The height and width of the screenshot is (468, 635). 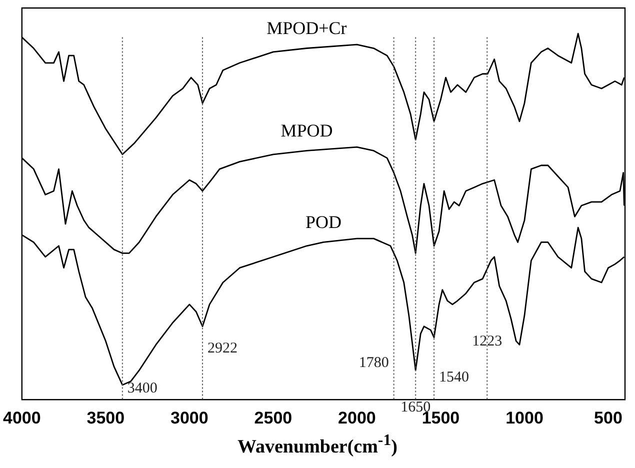 What do you see at coordinates (306, 28) in the screenshot?
I see `series-label: MPOD+Cr` at bounding box center [306, 28].